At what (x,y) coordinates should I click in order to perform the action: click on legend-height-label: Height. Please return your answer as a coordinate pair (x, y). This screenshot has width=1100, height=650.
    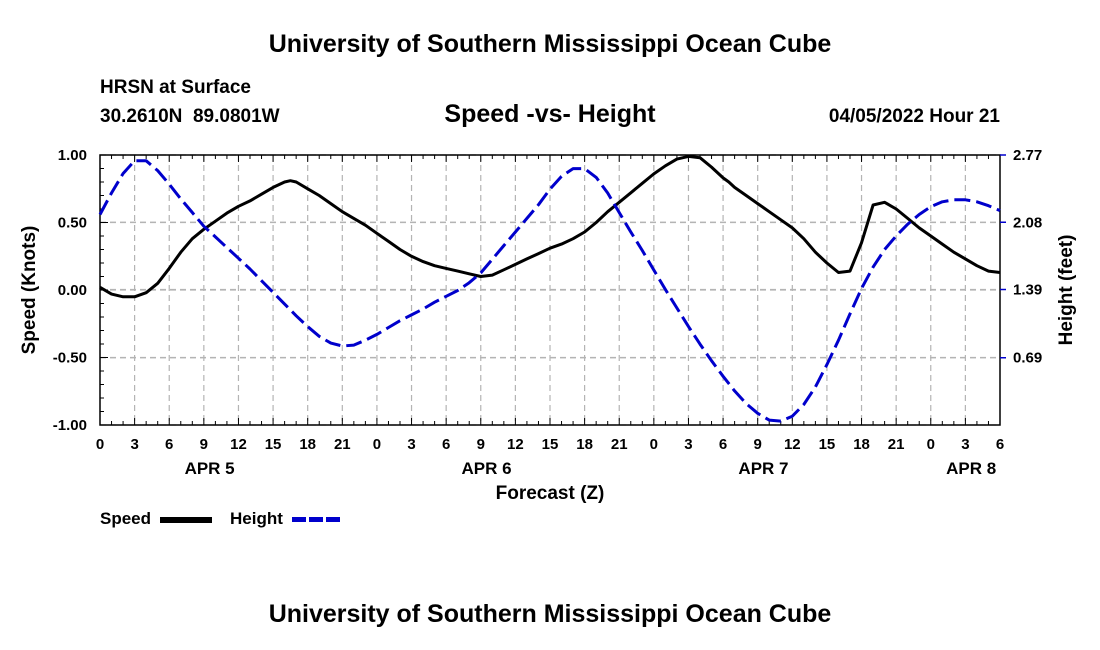
    Looking at the image, I should click on (256, 518).